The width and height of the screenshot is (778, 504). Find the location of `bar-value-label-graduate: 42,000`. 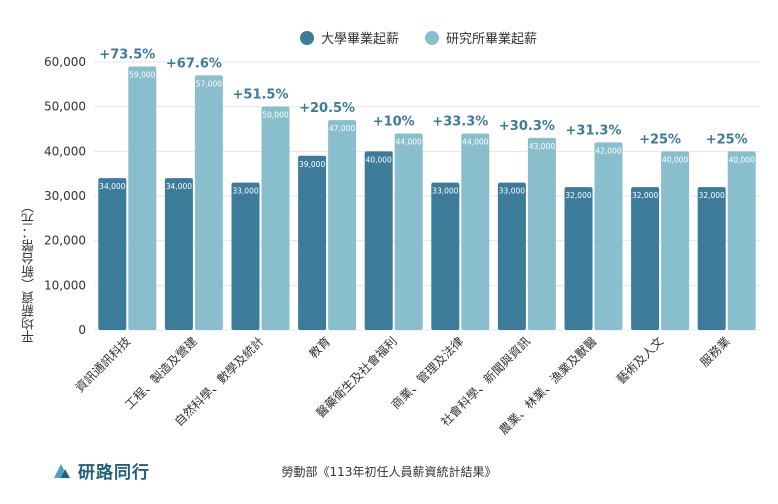

bar-value-label-graduate: 42,000 is located at coordinates (608, 150).